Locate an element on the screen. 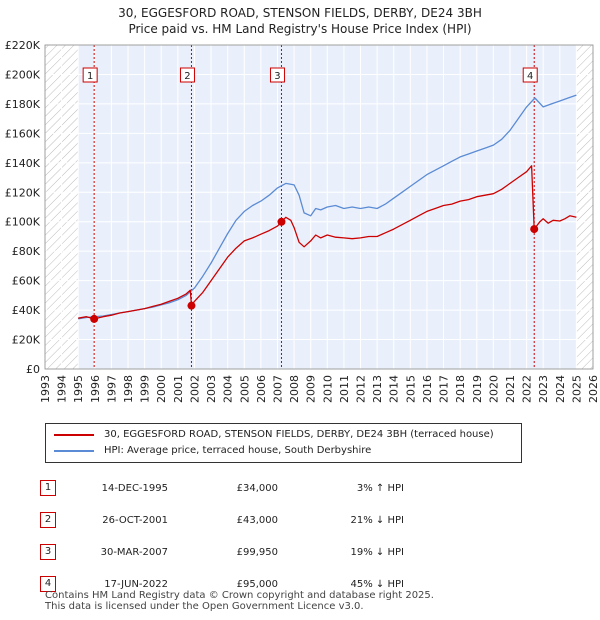 The image size is (600, 620). y-tick-label: £160K is located at coordinates (23, 133).